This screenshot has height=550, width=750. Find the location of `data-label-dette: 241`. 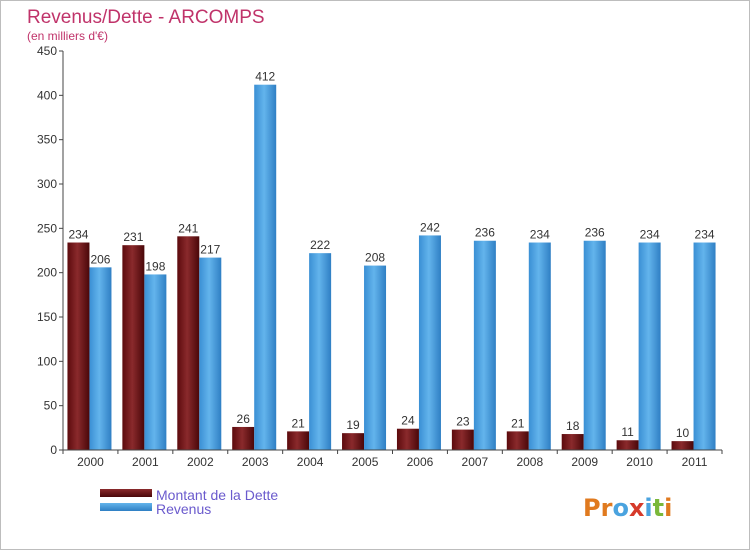

data-label-dette: 241 is located at coordinates (188, 228).